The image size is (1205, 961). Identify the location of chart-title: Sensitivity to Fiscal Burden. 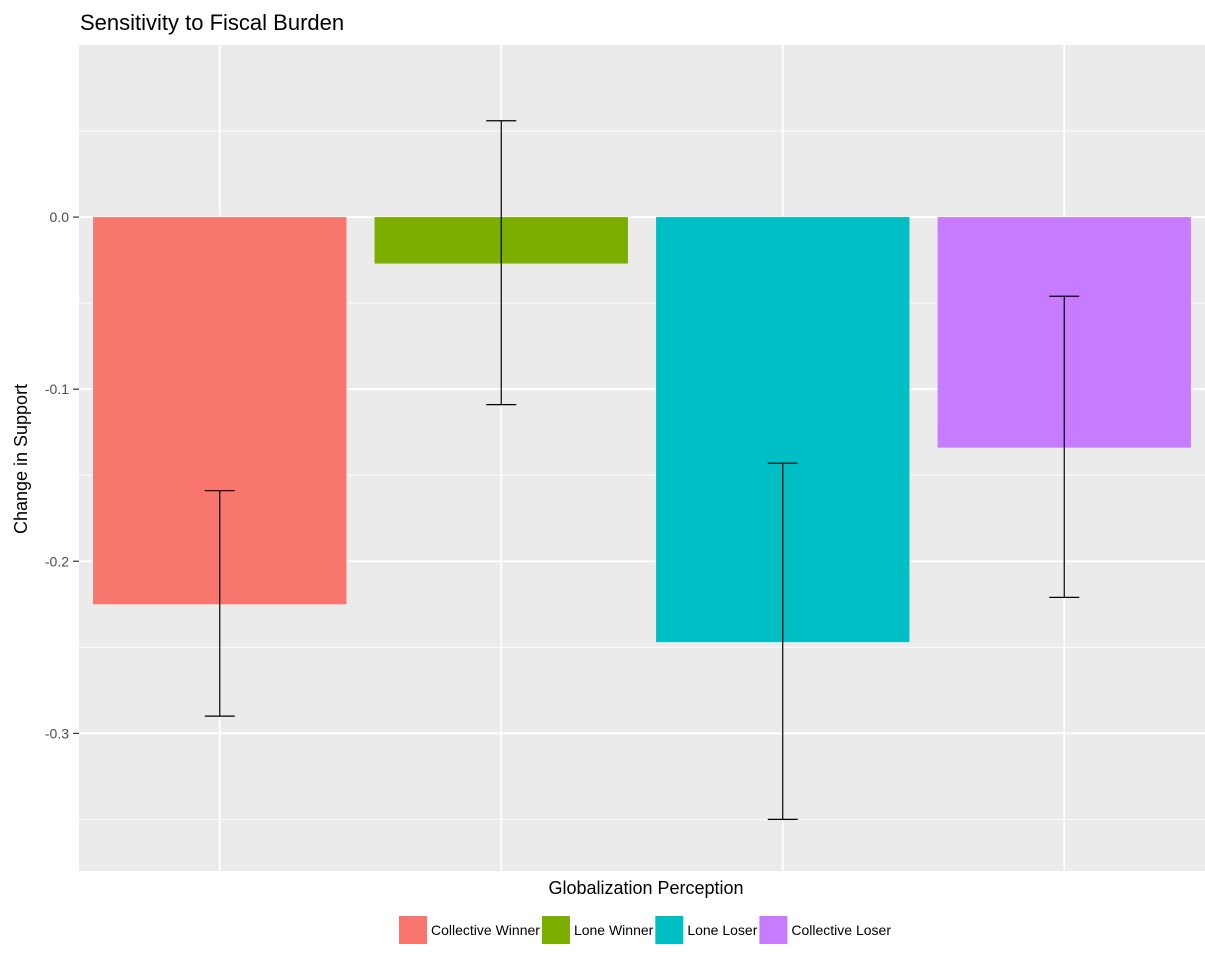
(212, 22).